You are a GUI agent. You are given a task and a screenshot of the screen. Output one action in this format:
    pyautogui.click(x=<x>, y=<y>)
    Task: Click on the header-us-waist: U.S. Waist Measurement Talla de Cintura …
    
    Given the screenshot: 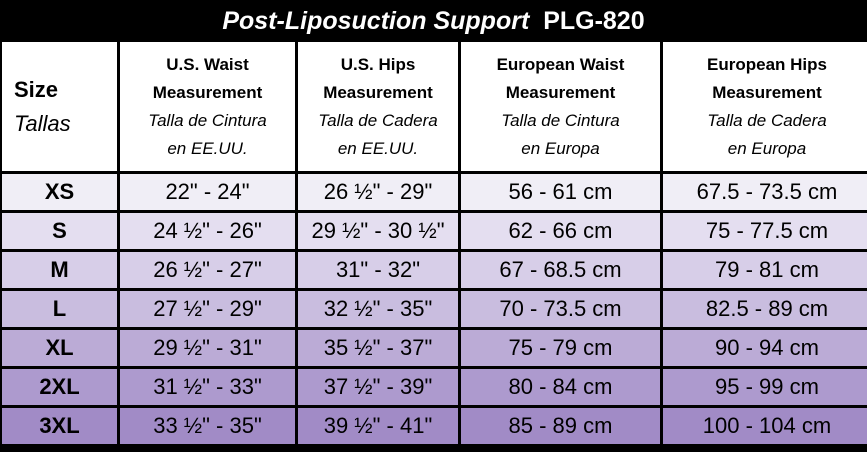 What is the action you would take?
    pyautogui.click(x=207, y=106)
    